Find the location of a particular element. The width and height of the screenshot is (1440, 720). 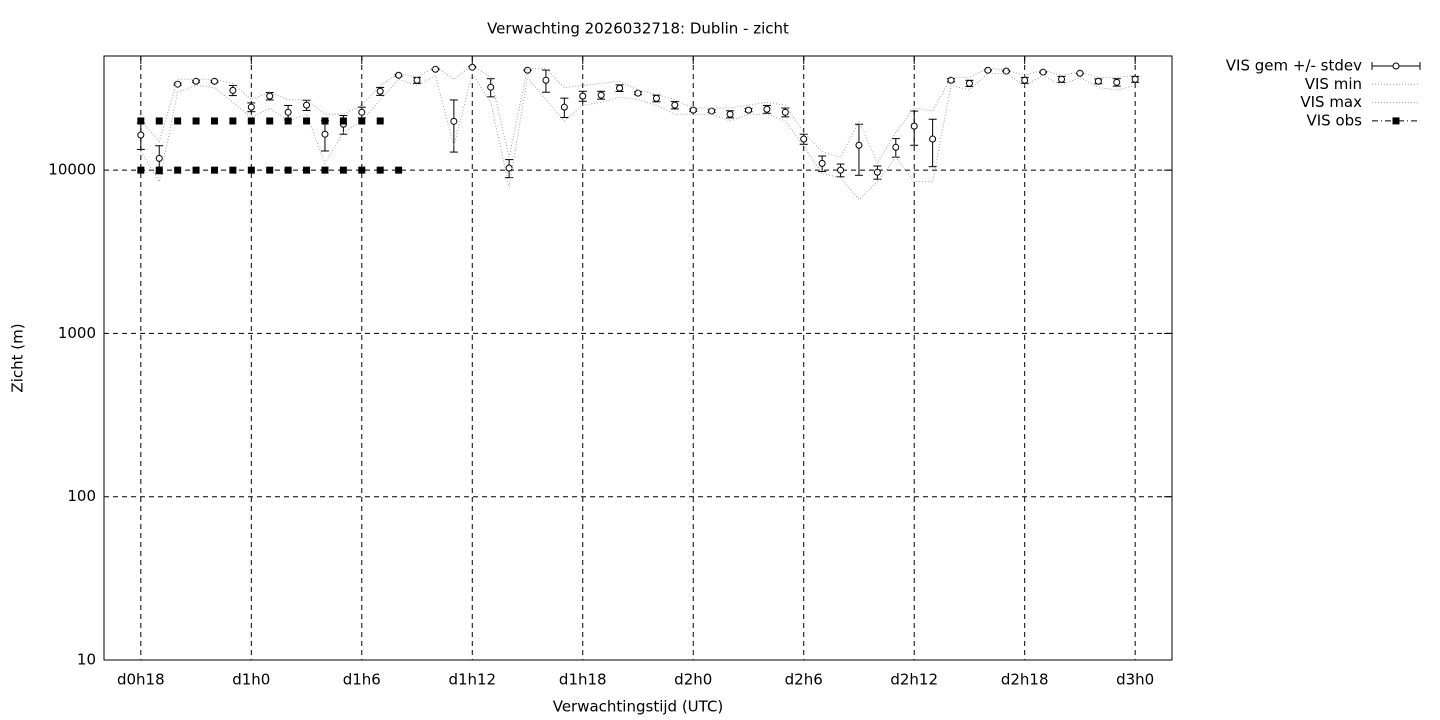

x-tick-label: d2h12 is located at coordinates (914, 680).